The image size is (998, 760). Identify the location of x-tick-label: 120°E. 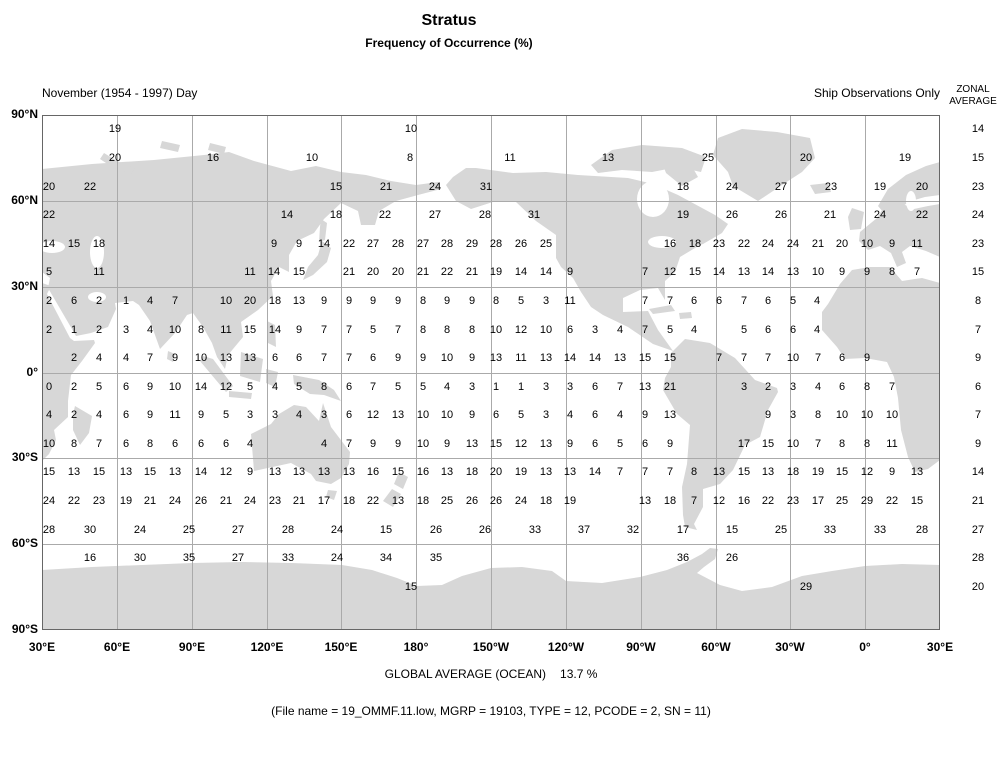
(267, 647).